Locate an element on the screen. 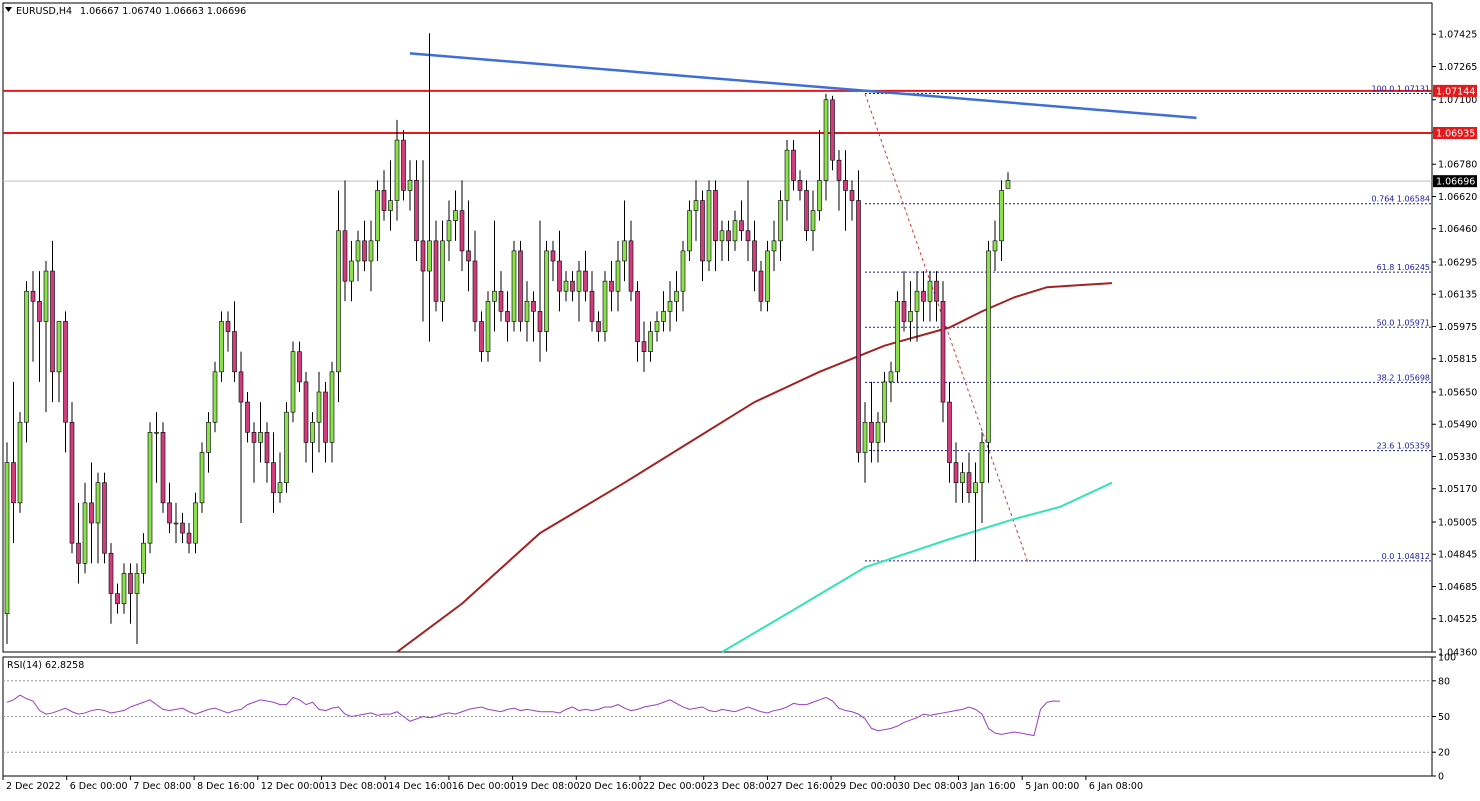 This screenshot has height=801, width=1480. price-tick-label: 1.05815 is located at coordinates (1457, 359).